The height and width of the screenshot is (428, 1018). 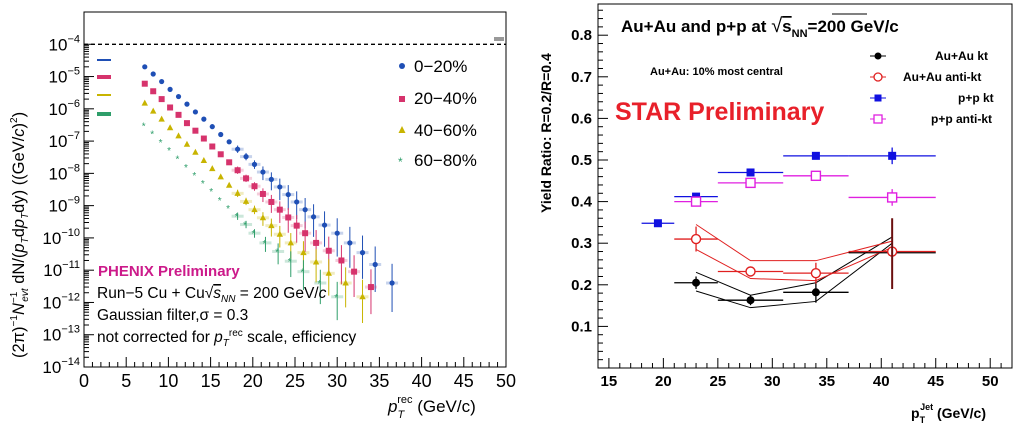 What do you see at coordinates (445, 130) in the screenshot?
I see `legend-label-40-60: 40−60%` at bounding box center [445, 130].